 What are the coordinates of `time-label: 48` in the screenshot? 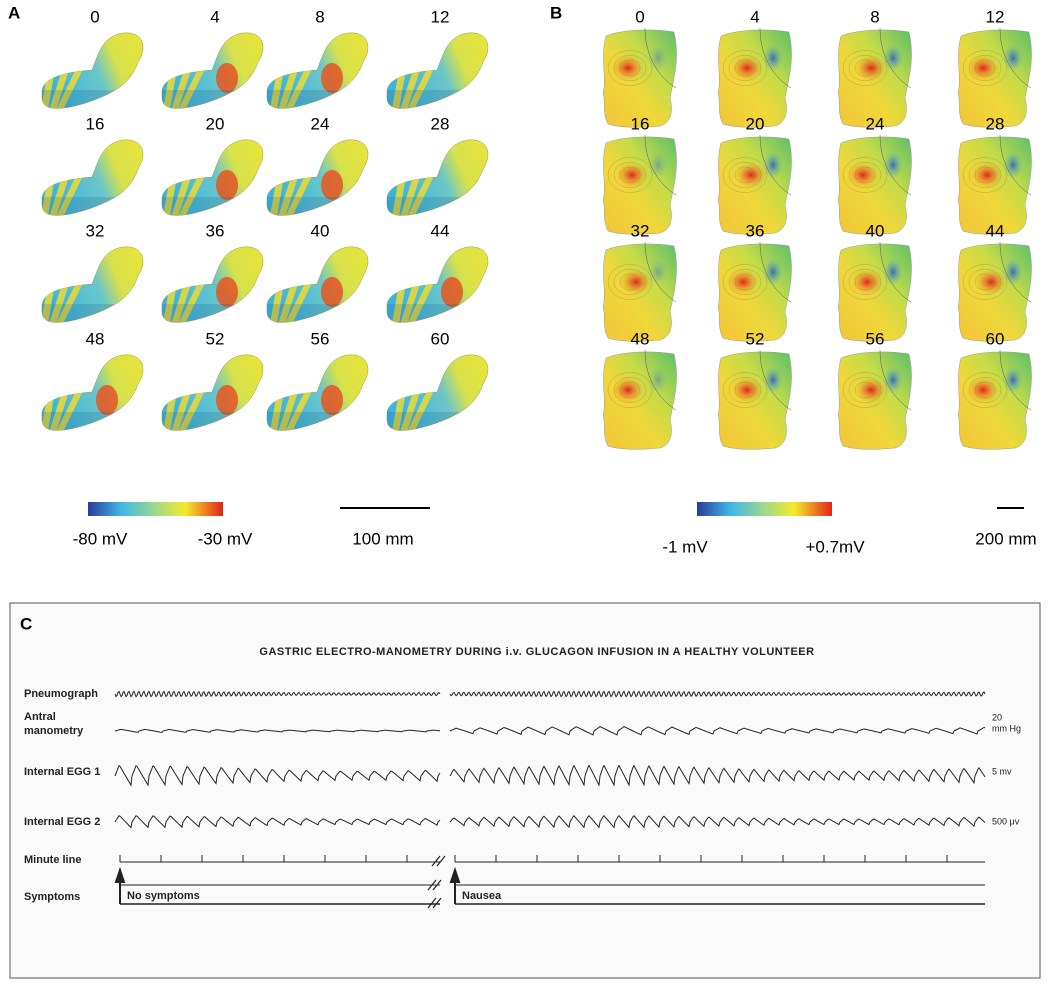 It's located at (95, 338).